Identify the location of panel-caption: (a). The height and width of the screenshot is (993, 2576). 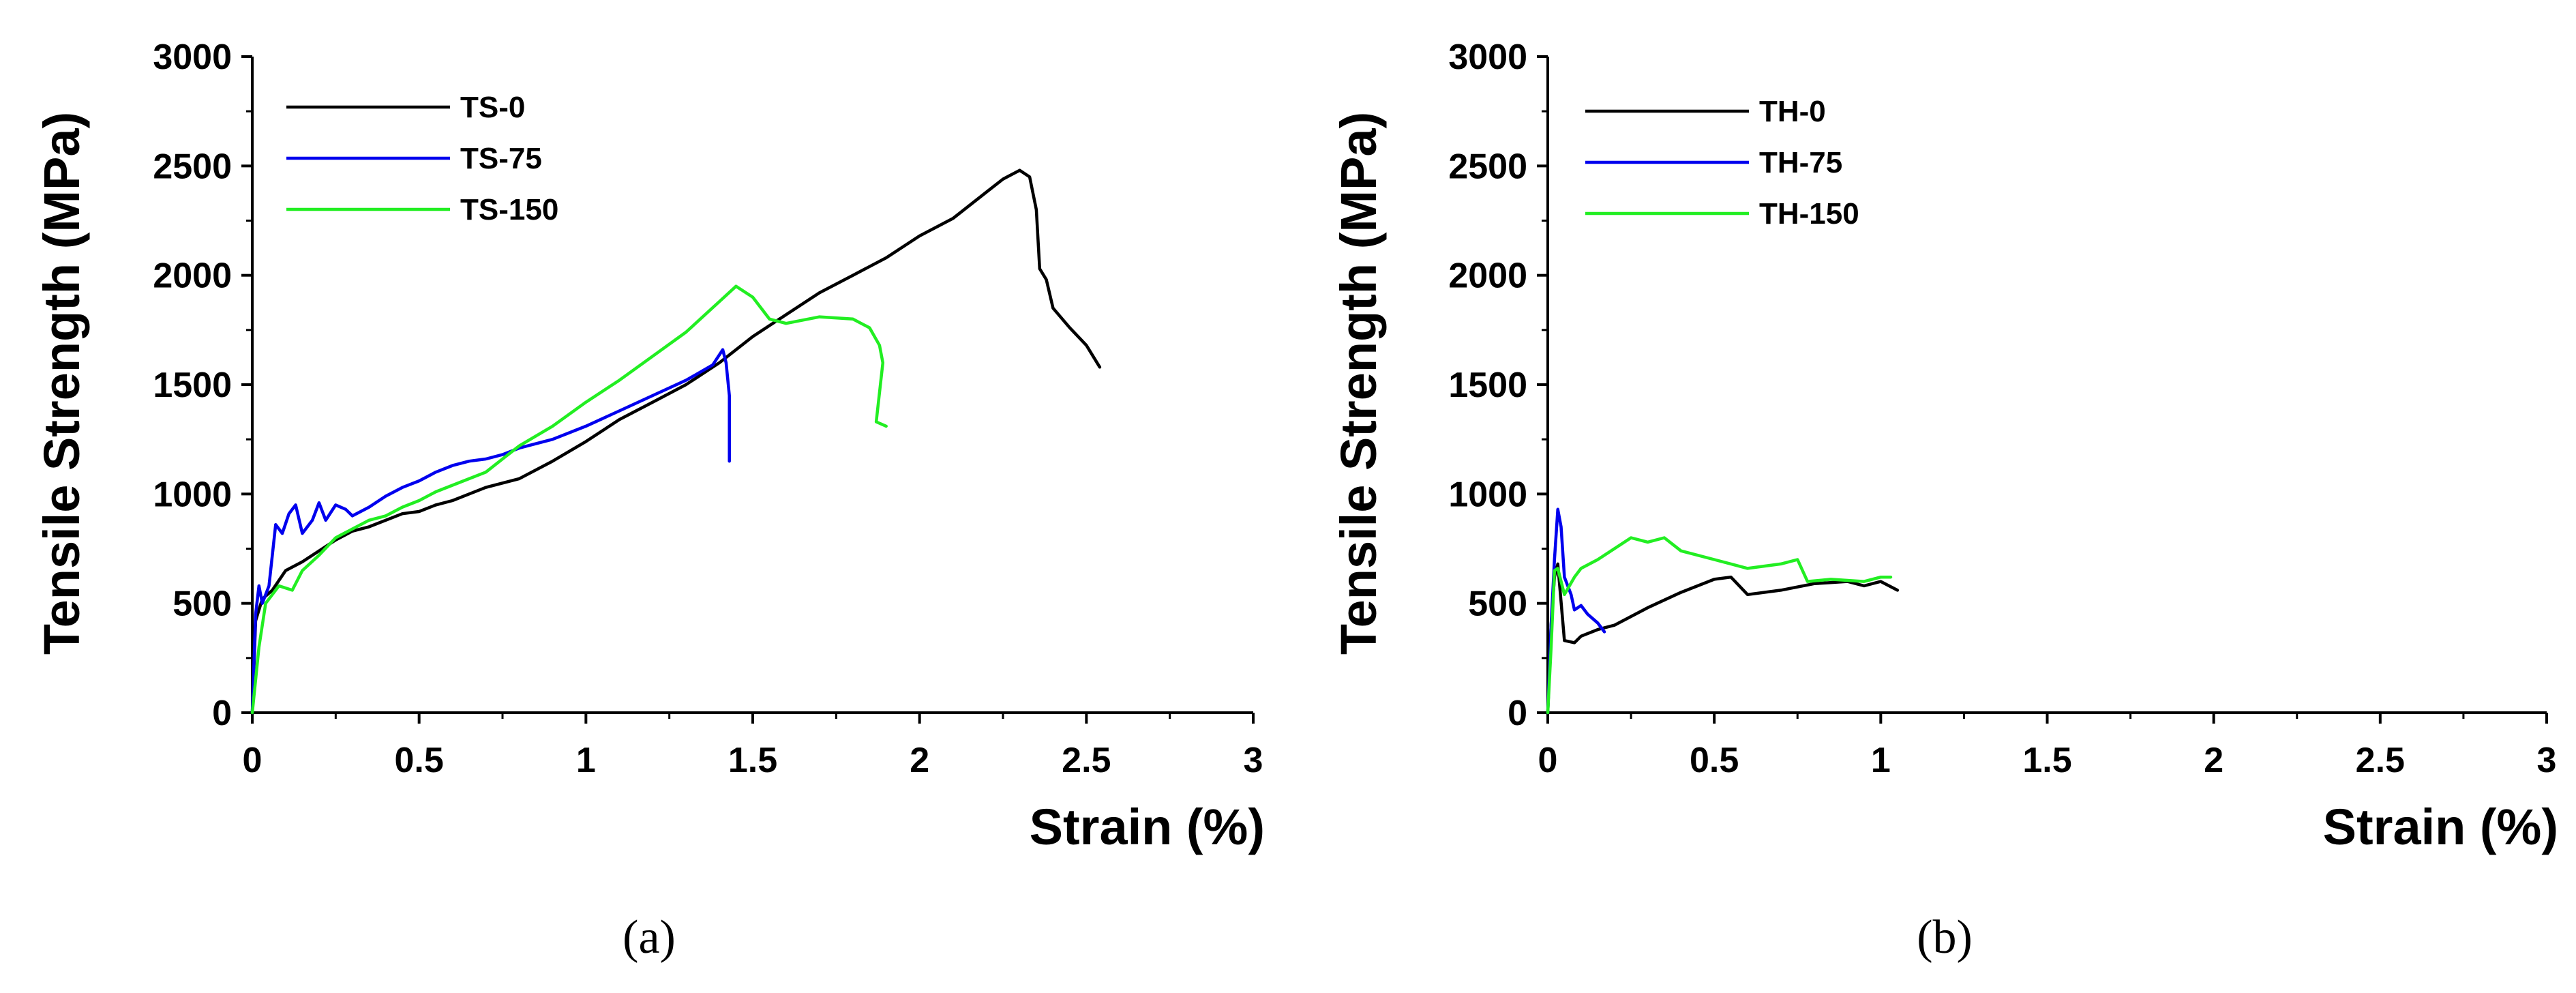
(649, 937).